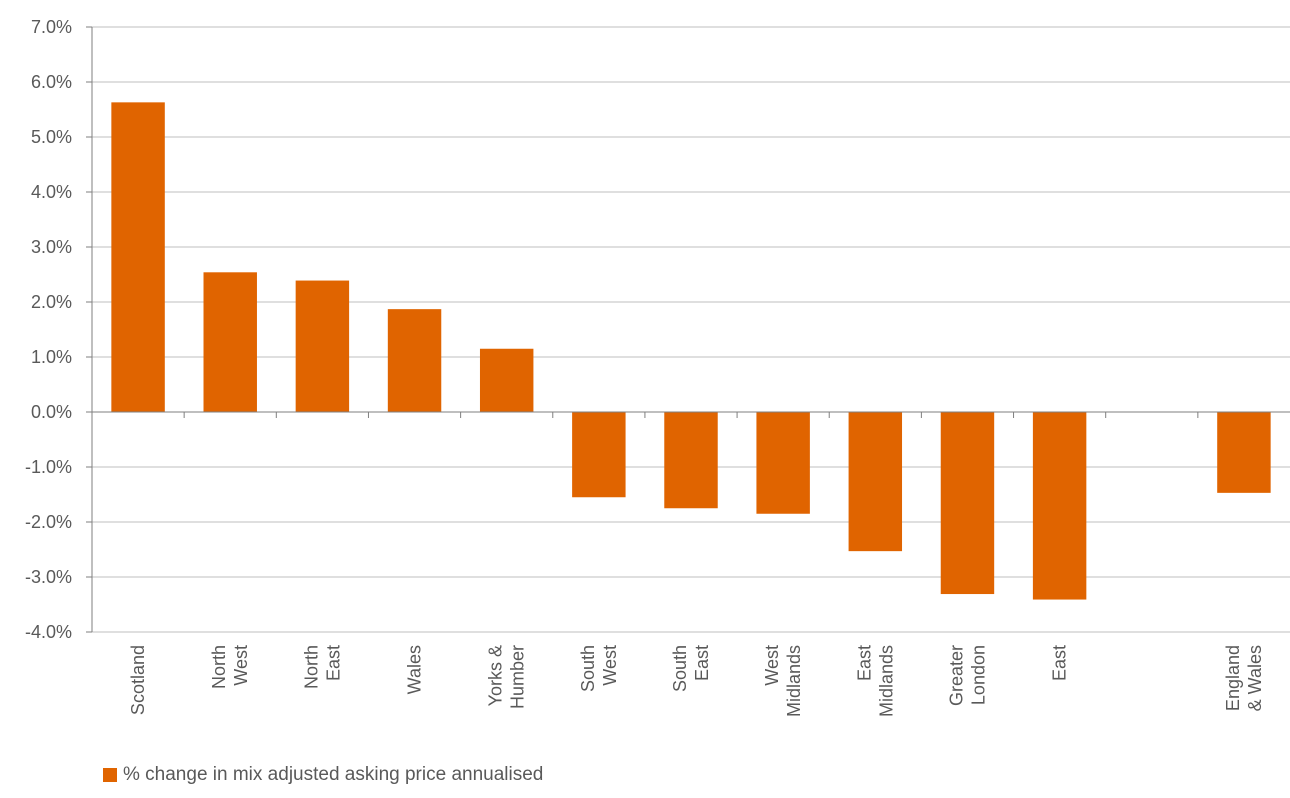  Describe the element at coordinates (691, 668) in the screenshot. I see `x-category-label: South East` at that location.